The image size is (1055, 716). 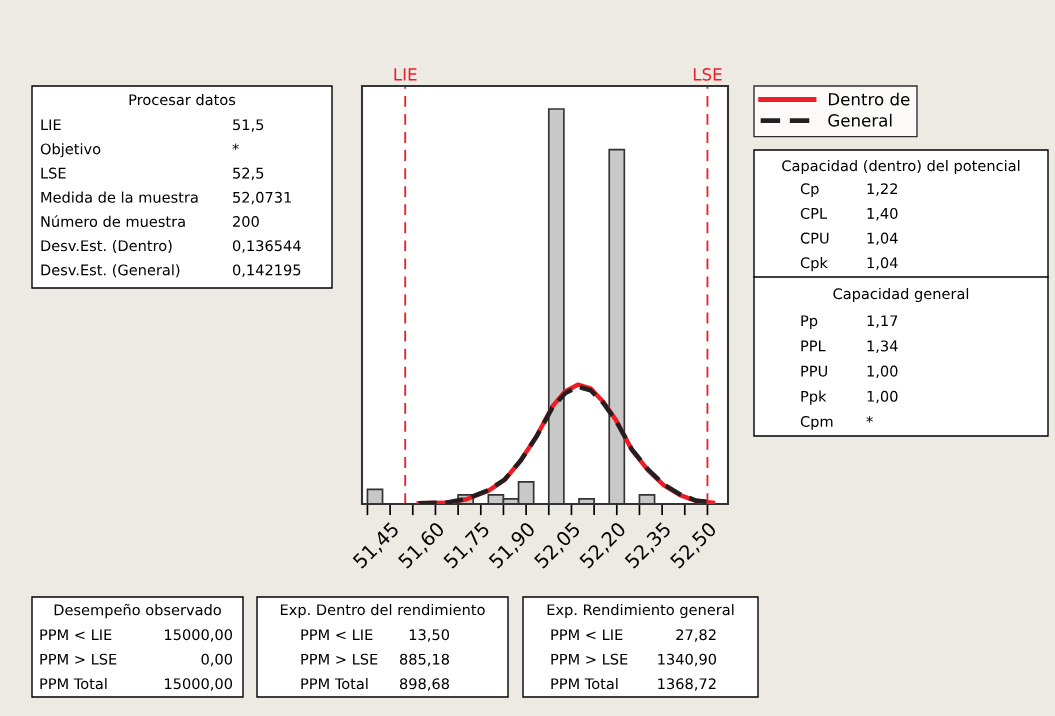 I want to click on ref-line-label: LSE, so click(x=707, y=74).